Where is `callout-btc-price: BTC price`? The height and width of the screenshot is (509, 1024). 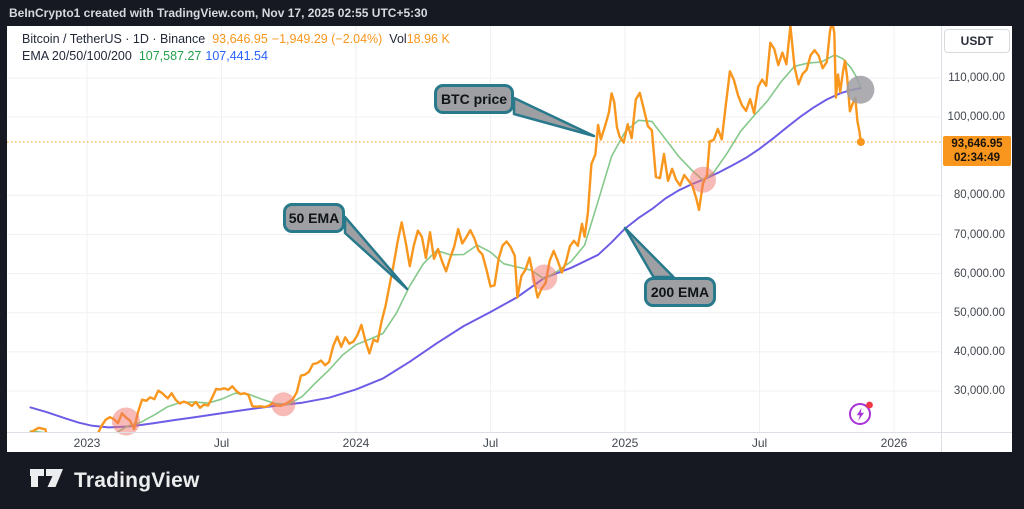
callout-btc-price: BTC price is located at coordinates (474, 99).